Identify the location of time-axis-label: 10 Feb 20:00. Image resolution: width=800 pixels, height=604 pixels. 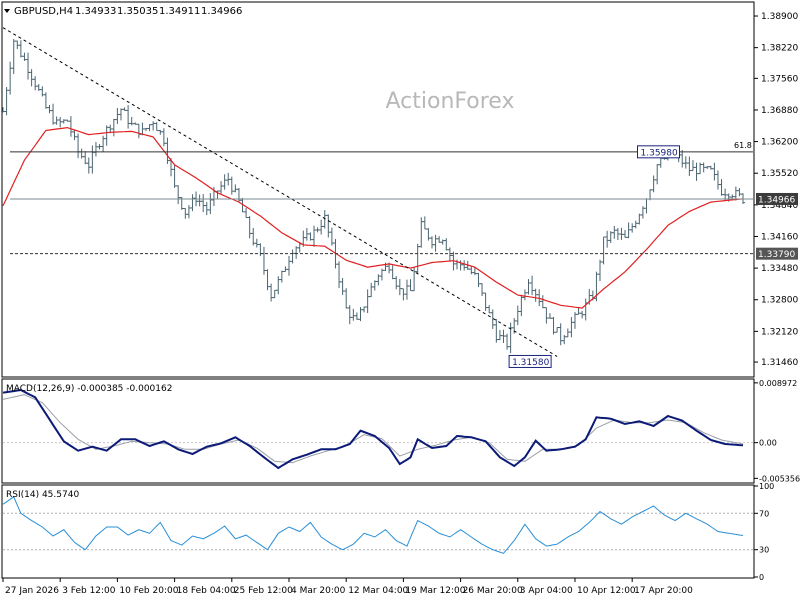
(148, 591).